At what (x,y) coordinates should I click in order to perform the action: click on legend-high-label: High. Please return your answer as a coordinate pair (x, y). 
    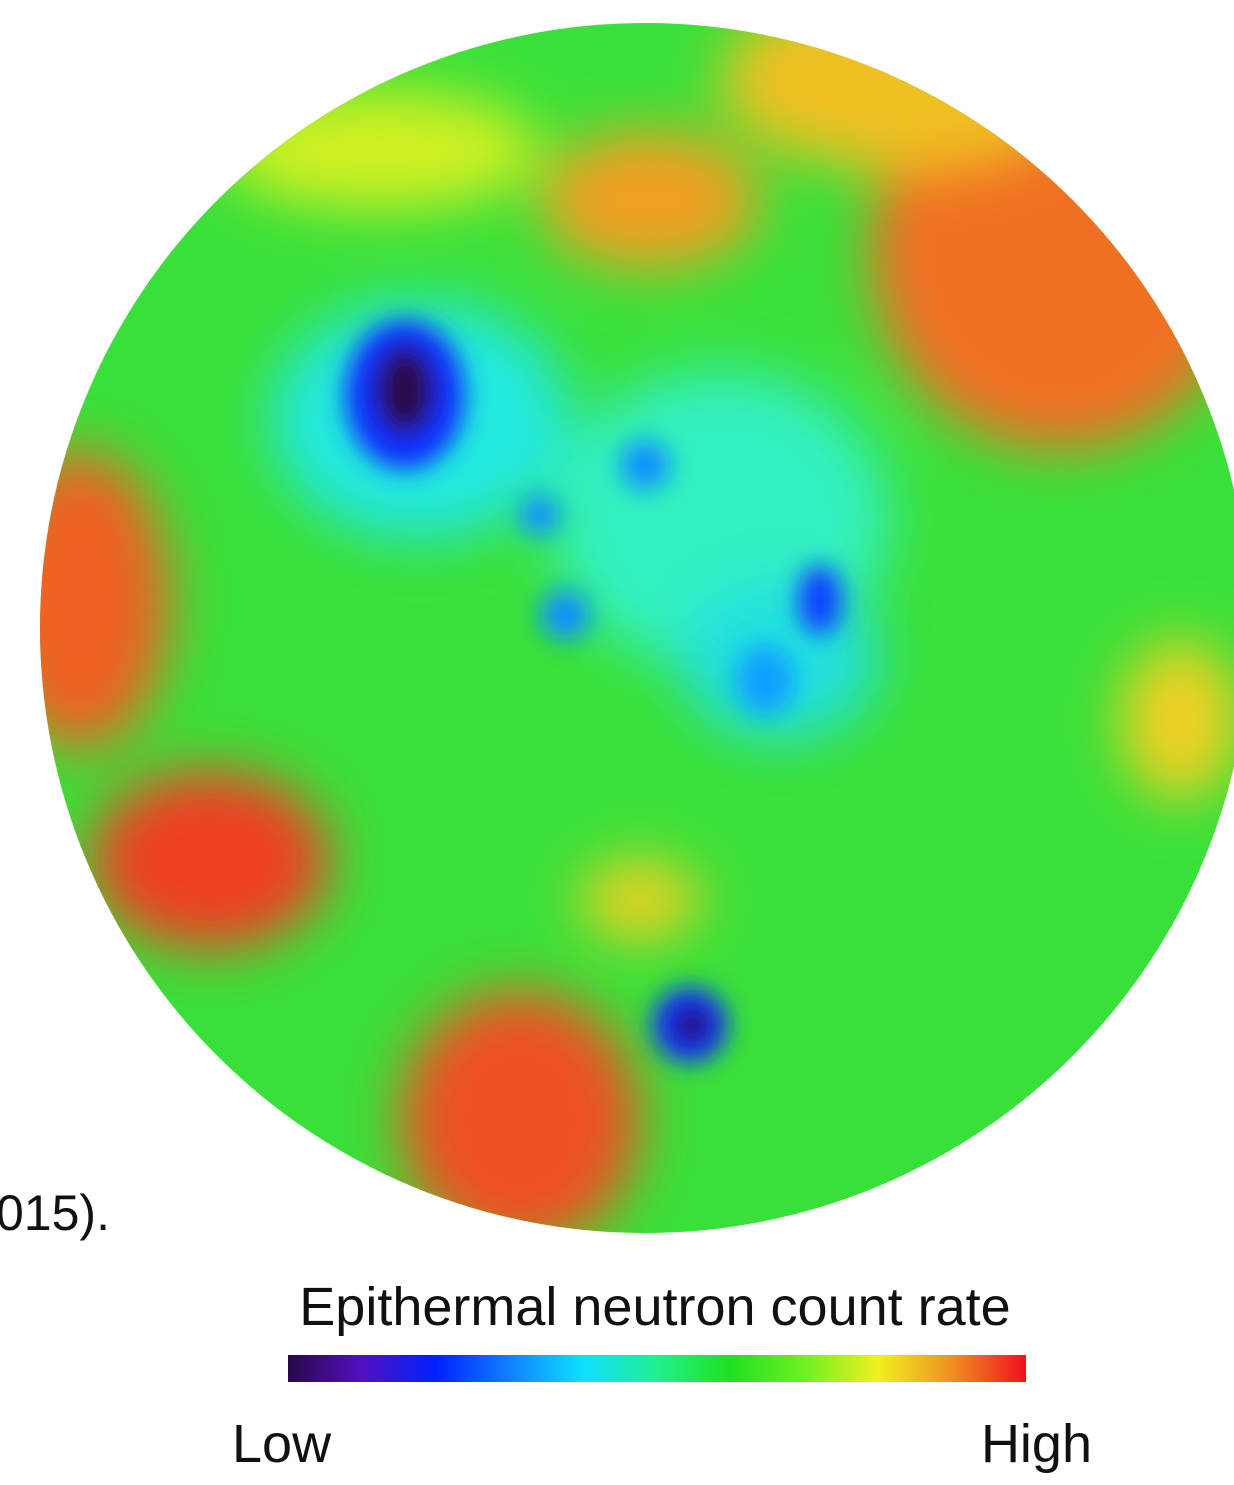
    Looking at the image, I should click on (1036, 1444).